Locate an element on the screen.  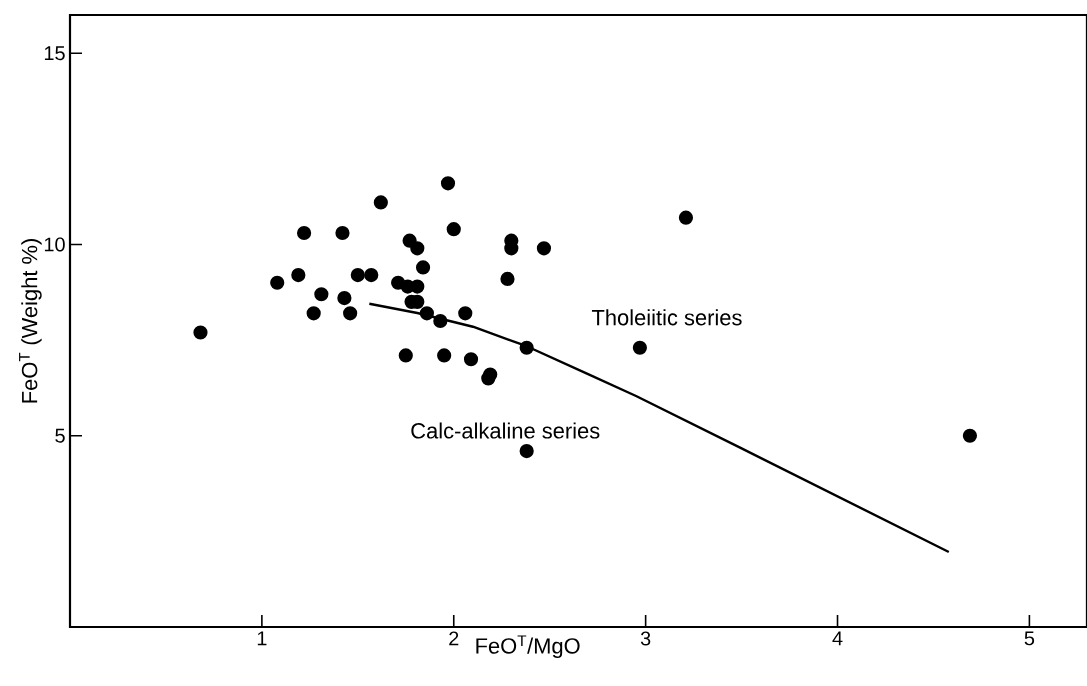
y-tick-label: 10 is located at coordinates (54, 244).